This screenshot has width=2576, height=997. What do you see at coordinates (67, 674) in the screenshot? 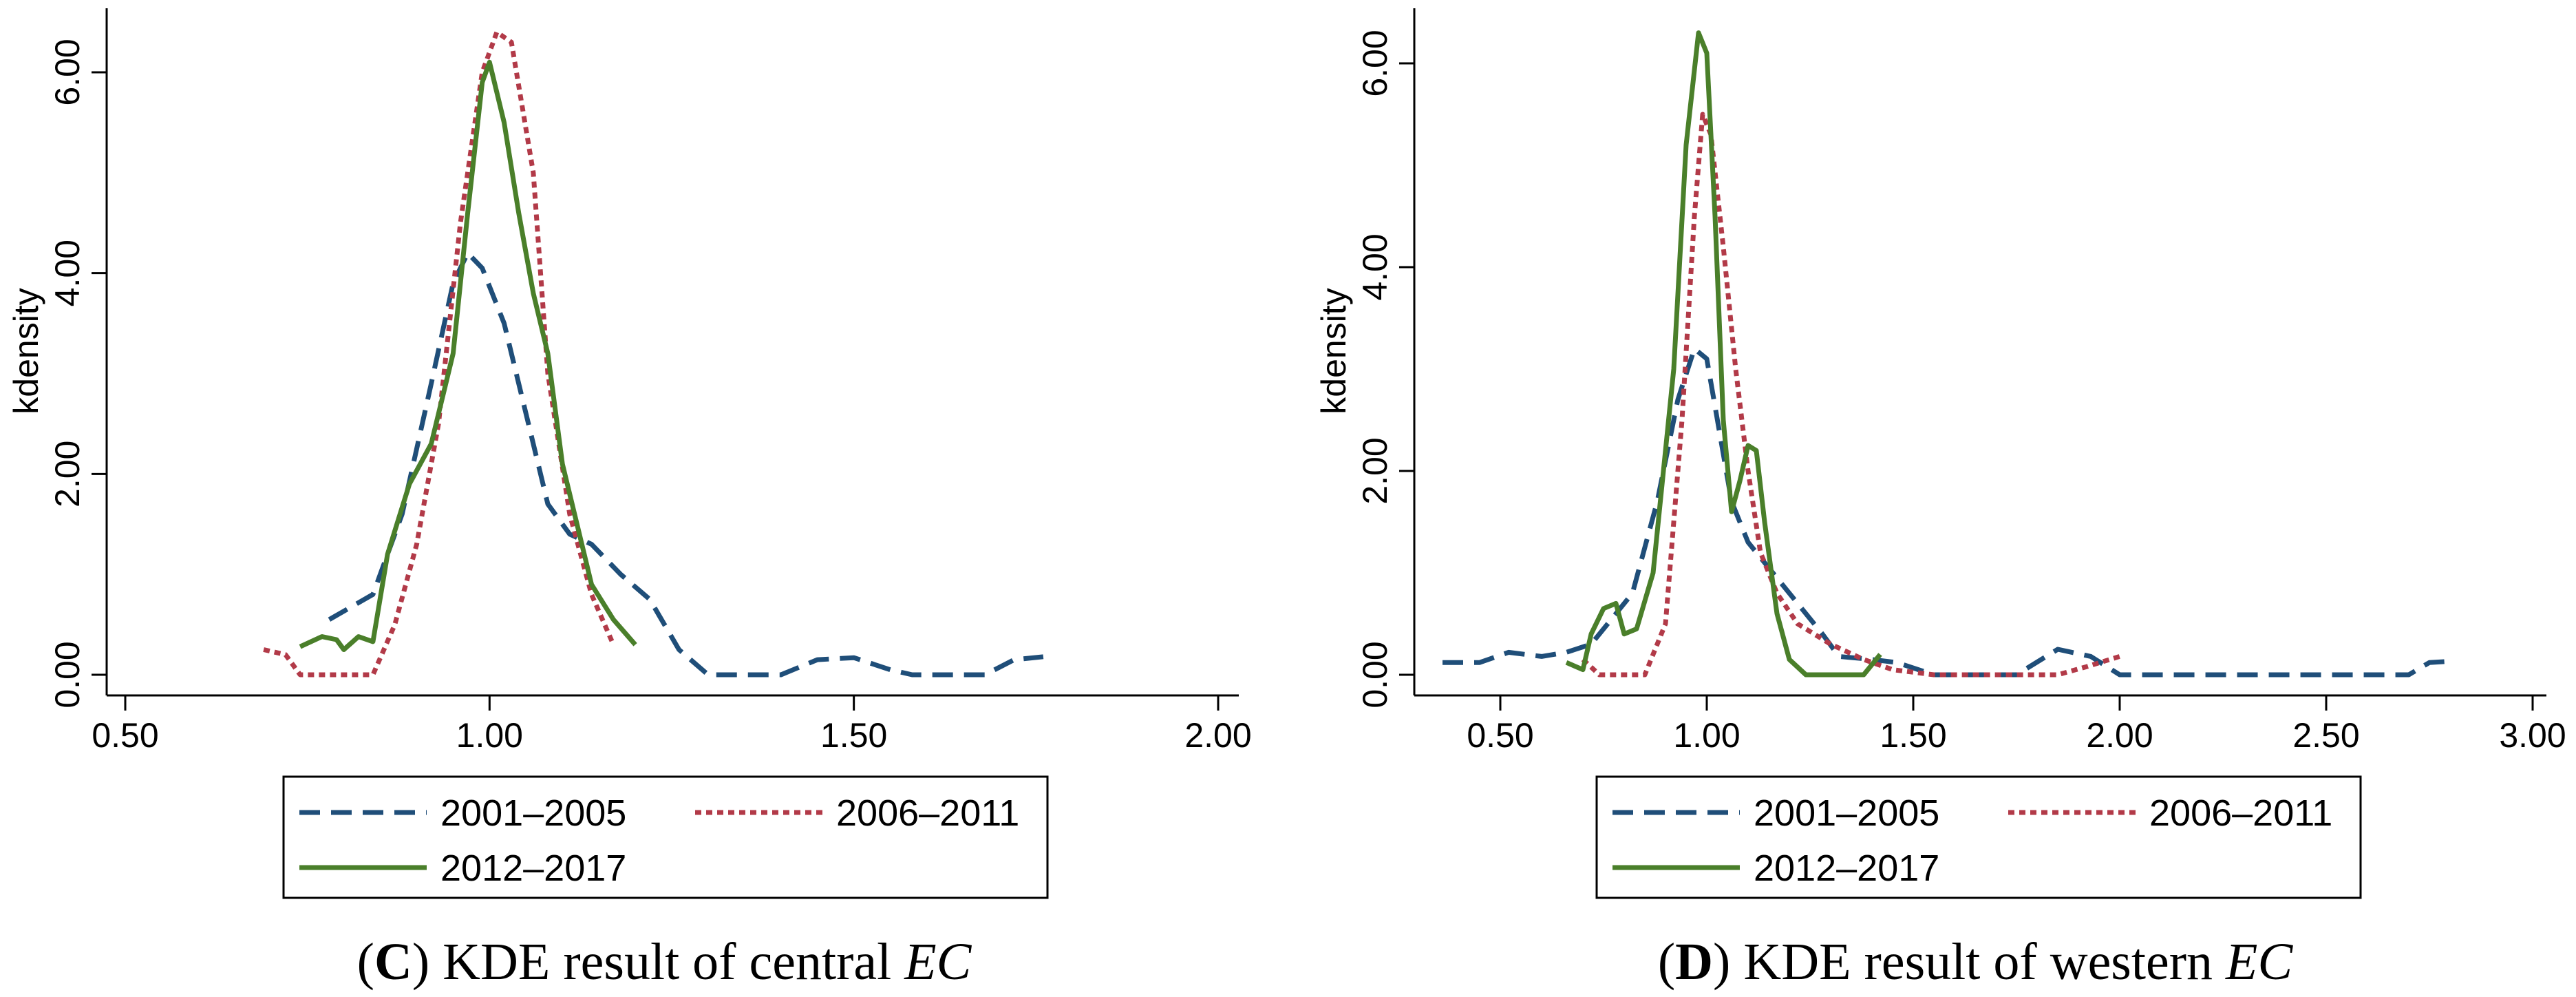
I see `panel-c-y-tick-label-0-00: 0.00` at bounding box center [67, 674].